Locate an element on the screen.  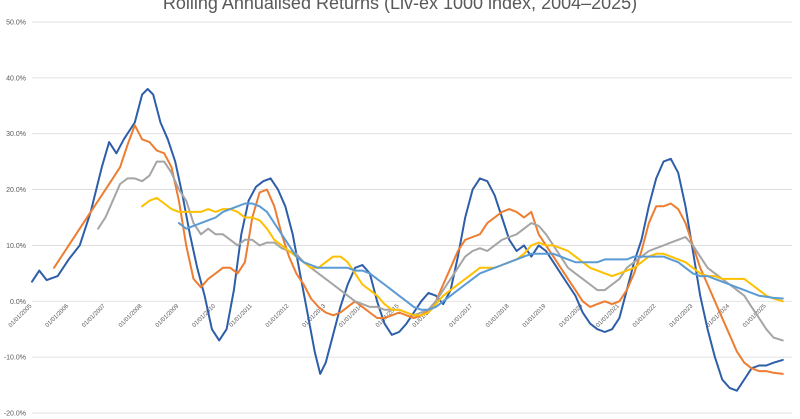
x-tick-label: 01/01/2019 is located at coordinates (535, 316).